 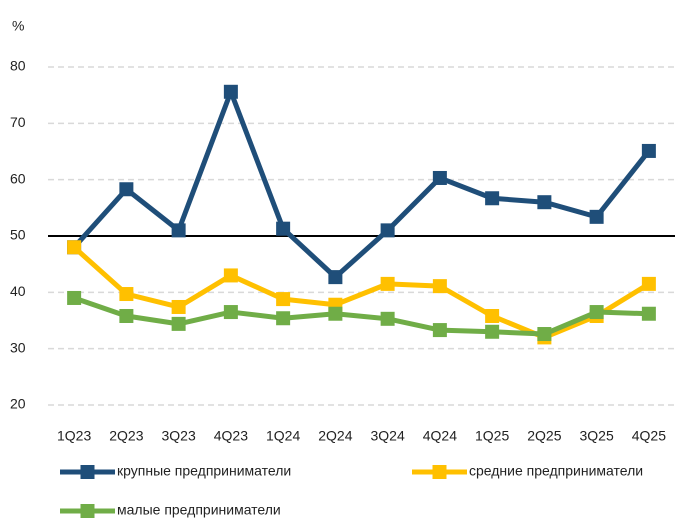 I want to click on y-tick-label: 80, so click(x=18, y=66).